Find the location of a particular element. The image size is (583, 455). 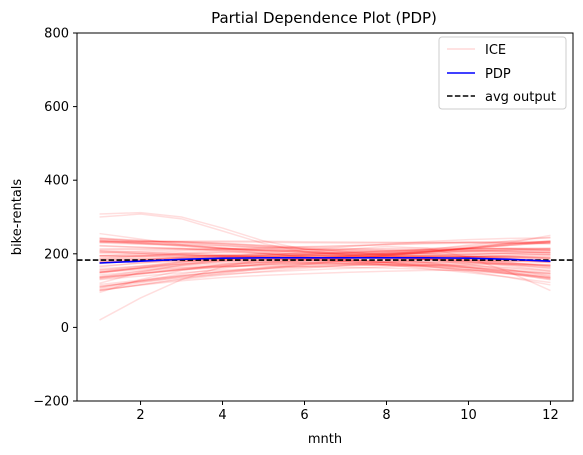

x-tick-label: 4 is located at coordinates (222, 415).